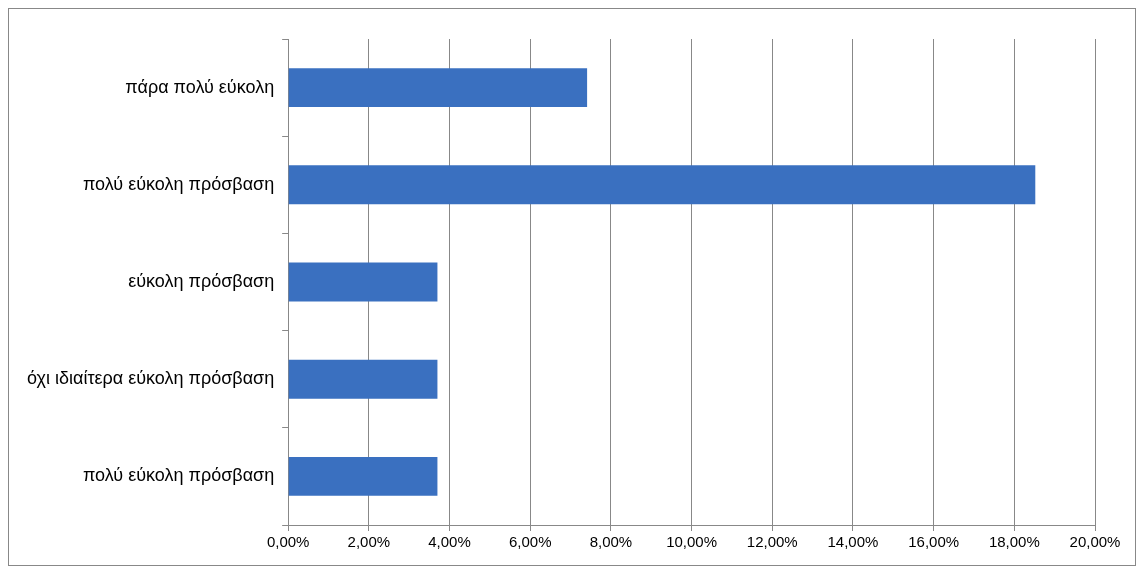 This screenshot has height=578, width=1146. Describe the element at coordinates (150, 378) in the screenshot. I see `y-tick-label: όχι ιδιαίτερα εύκολη πρόσβαση` at that location.